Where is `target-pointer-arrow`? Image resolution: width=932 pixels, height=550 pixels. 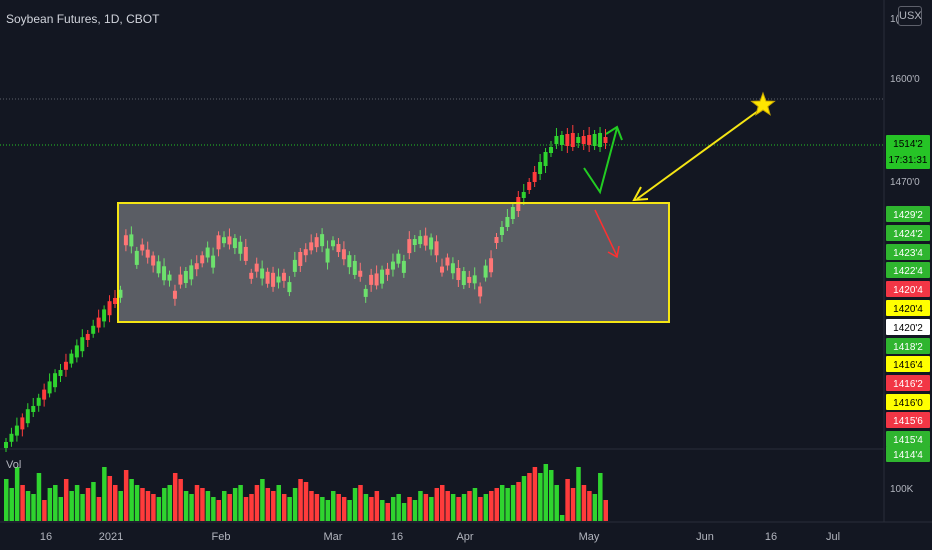 target-pointer-arrow is located at coordinates (697, 155).